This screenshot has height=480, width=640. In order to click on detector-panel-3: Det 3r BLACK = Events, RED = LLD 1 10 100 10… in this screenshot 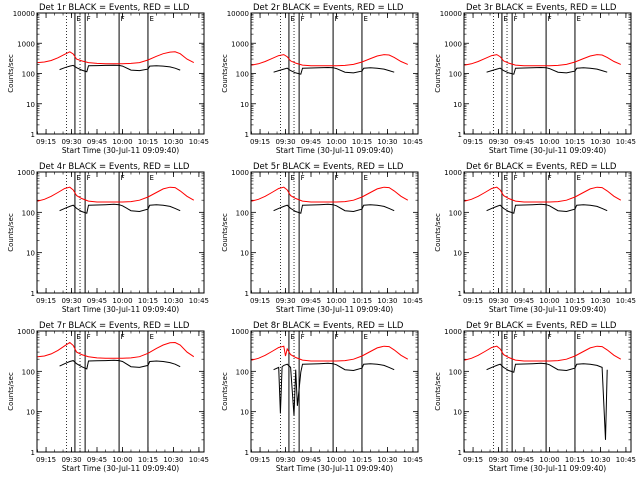, I will do `click(535, 79)`.